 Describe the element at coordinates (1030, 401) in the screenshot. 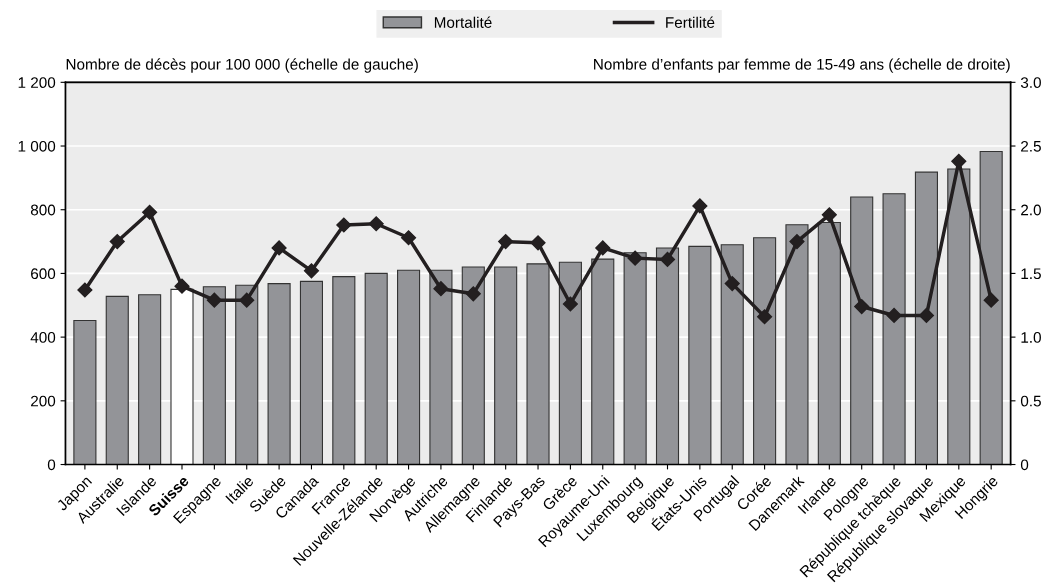

I see `y2-tick-label: 0.5` at that location.